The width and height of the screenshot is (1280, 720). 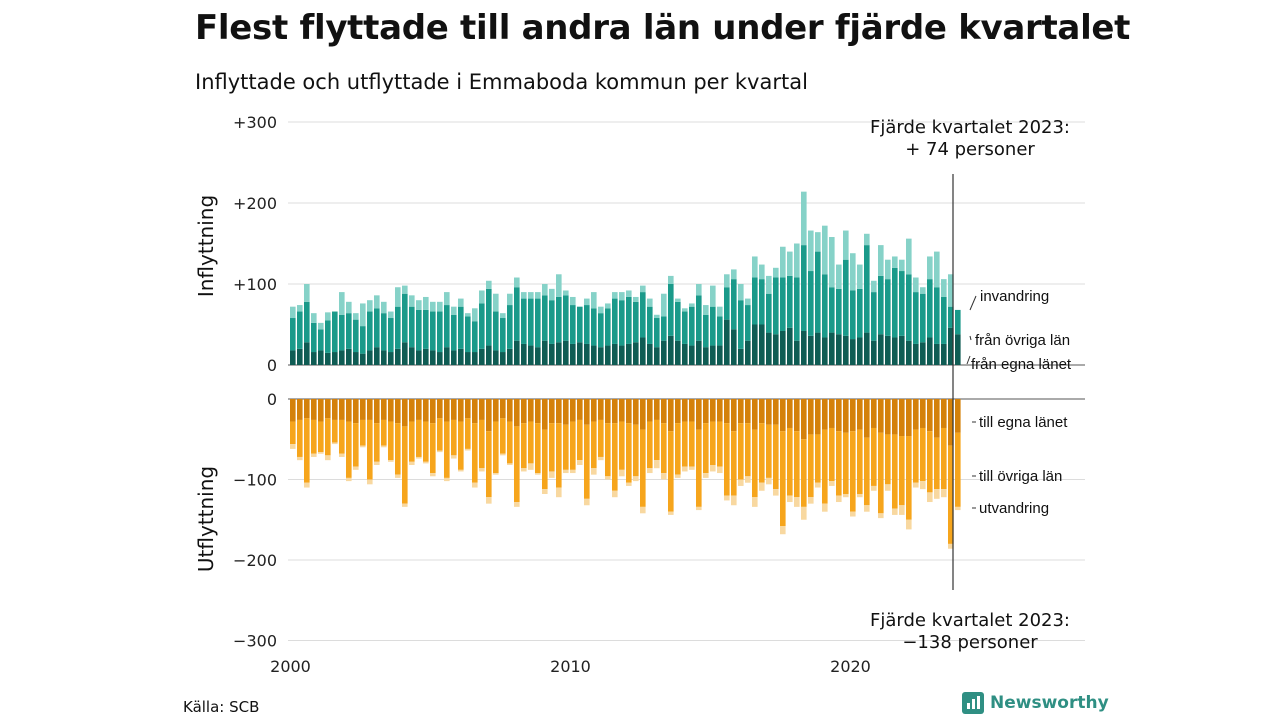 I want to click on y-tick-label: +300, so click(x=255, y=122).